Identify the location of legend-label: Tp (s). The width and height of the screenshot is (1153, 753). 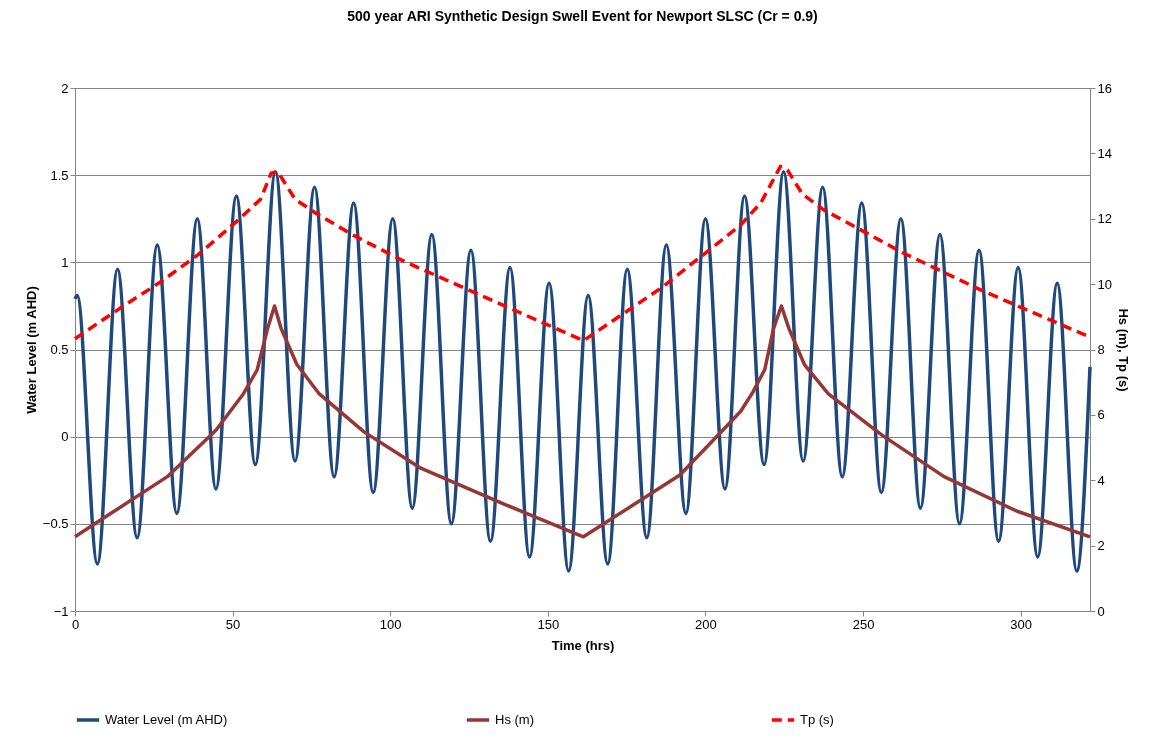
(817, 719).